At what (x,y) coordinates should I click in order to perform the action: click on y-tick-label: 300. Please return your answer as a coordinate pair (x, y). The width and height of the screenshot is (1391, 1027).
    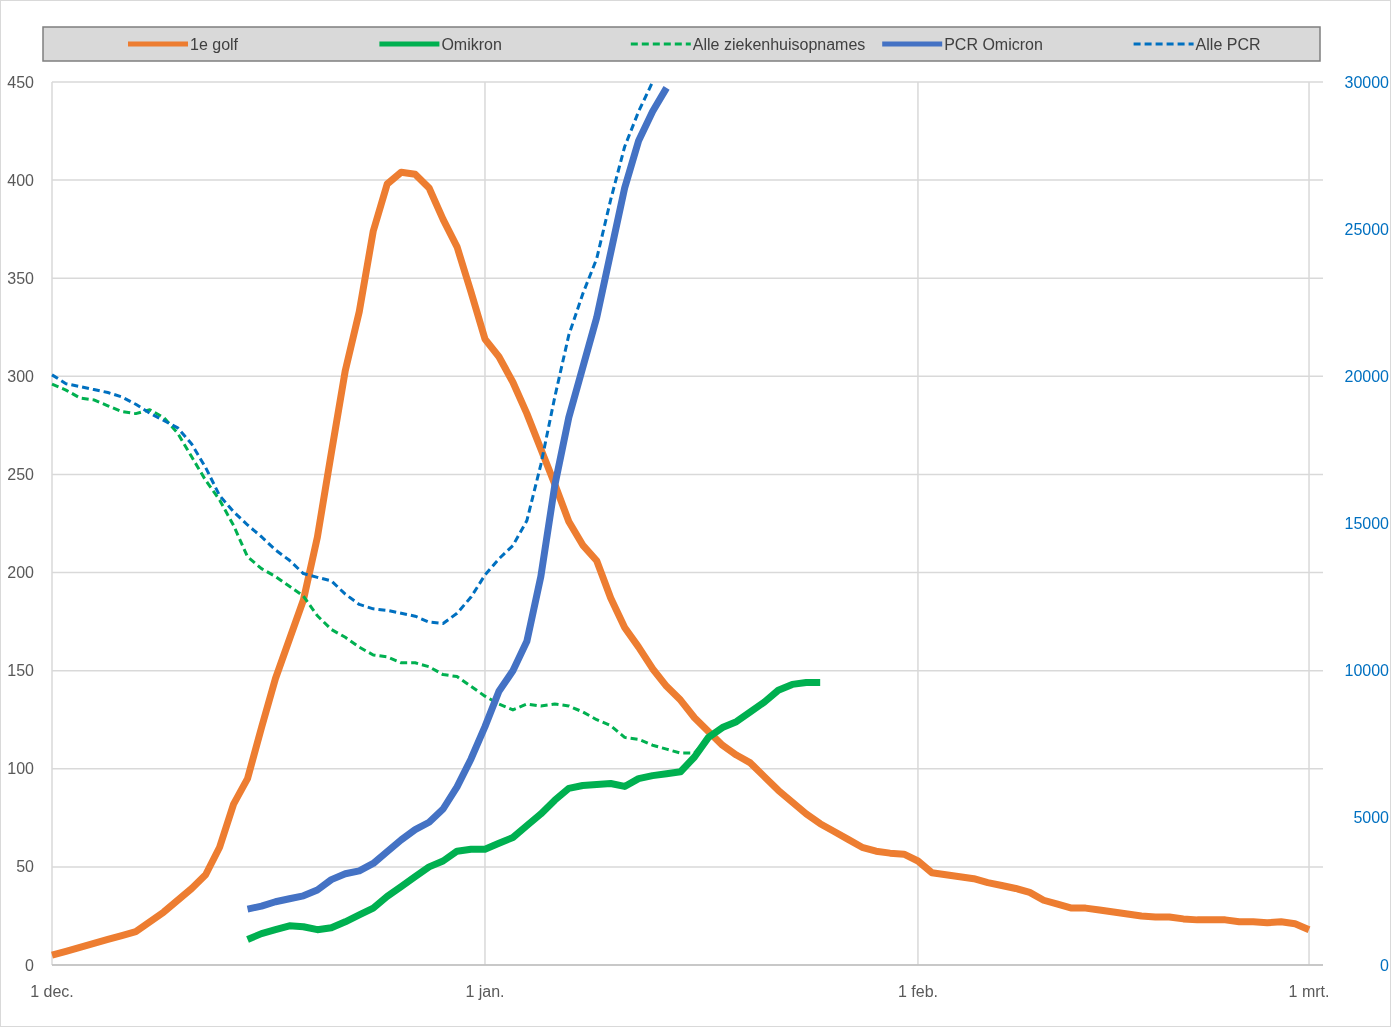
    Looking at the image, I should click on (21, 376).